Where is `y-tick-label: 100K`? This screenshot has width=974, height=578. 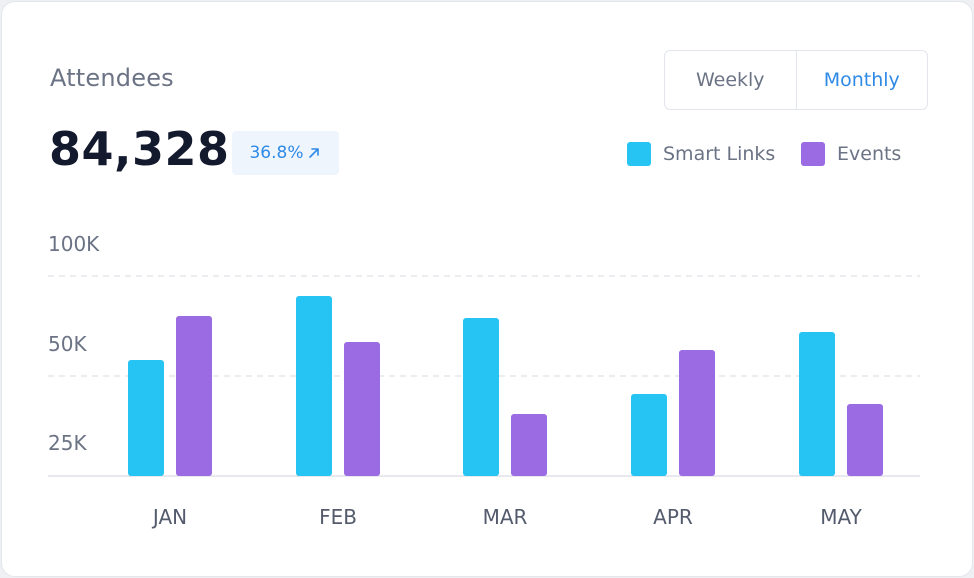
y-tick-label: 100K is located at coordinates (74, 244).